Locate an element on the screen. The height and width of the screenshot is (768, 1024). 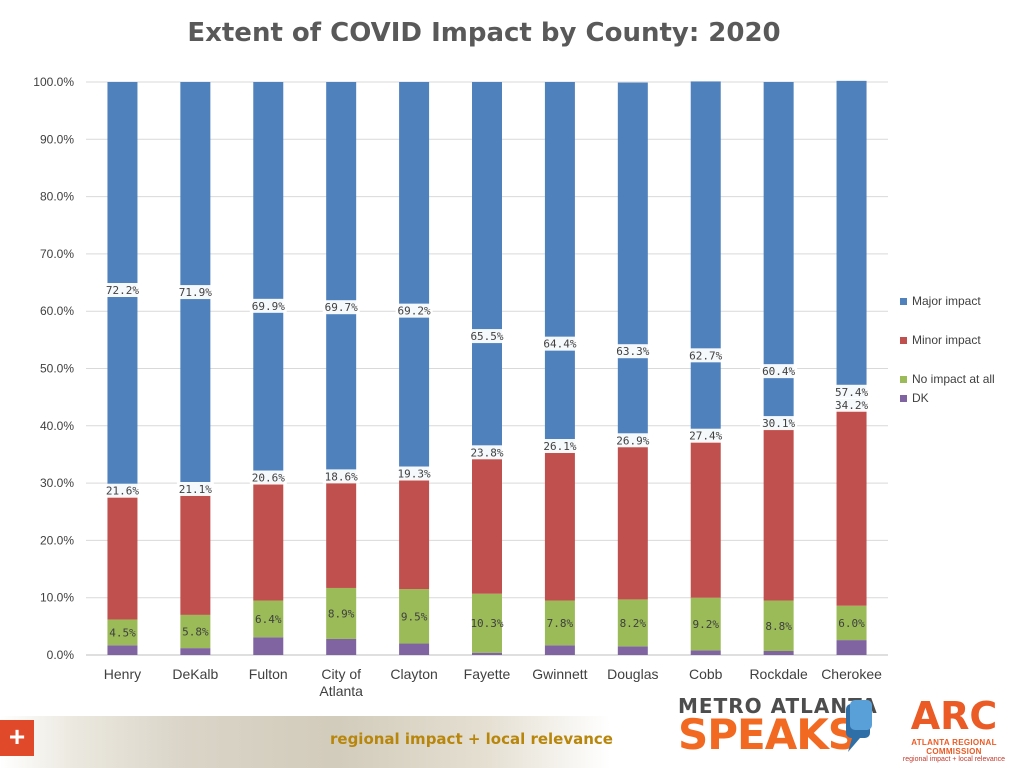
metro-atlanta-speaks-logo: METRO ATLANTA SPEAKS is located at coordinates (778, 731).